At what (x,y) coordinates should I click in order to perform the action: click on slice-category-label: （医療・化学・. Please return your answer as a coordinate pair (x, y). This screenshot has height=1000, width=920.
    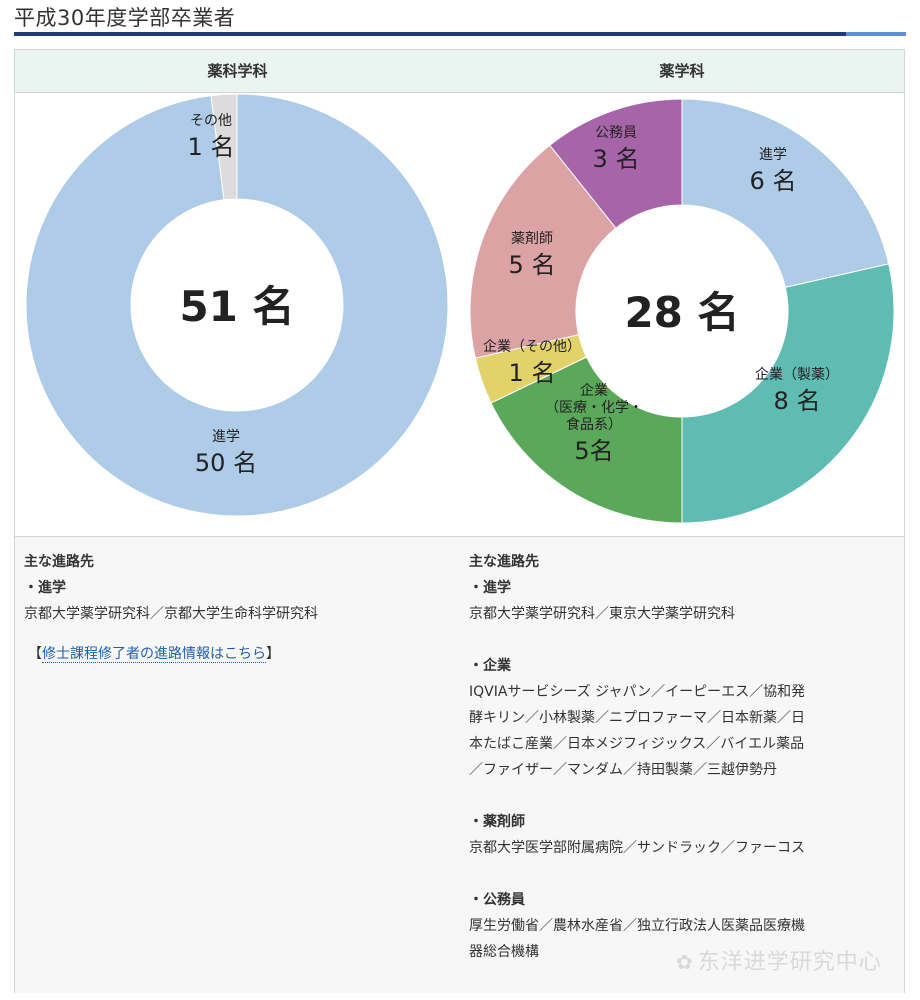
    Looking at the image, I should click on (594, 407).